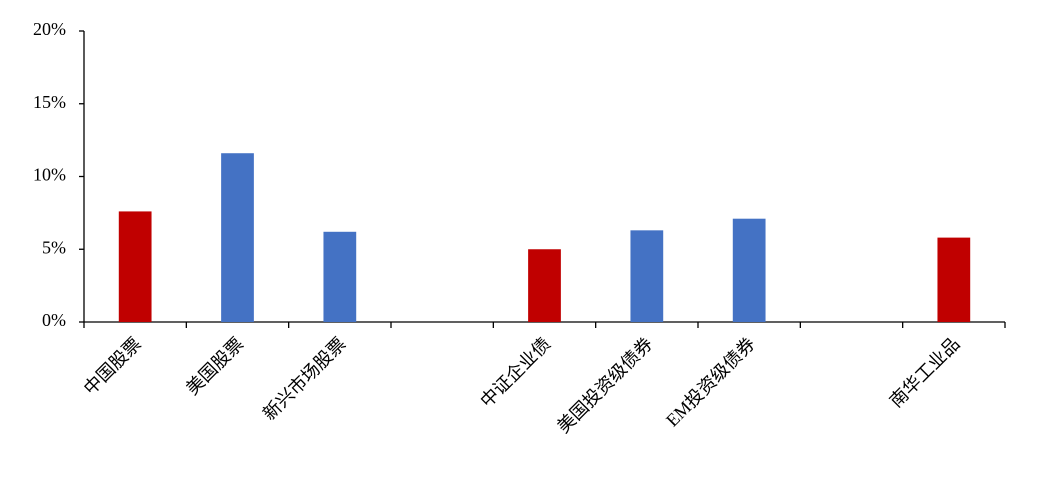 This screenshot has height=480, width=1049. Describe the element at coordinates (925, 373) in the screenshot. I see `x-tick-label: 南华工业品` at that location.